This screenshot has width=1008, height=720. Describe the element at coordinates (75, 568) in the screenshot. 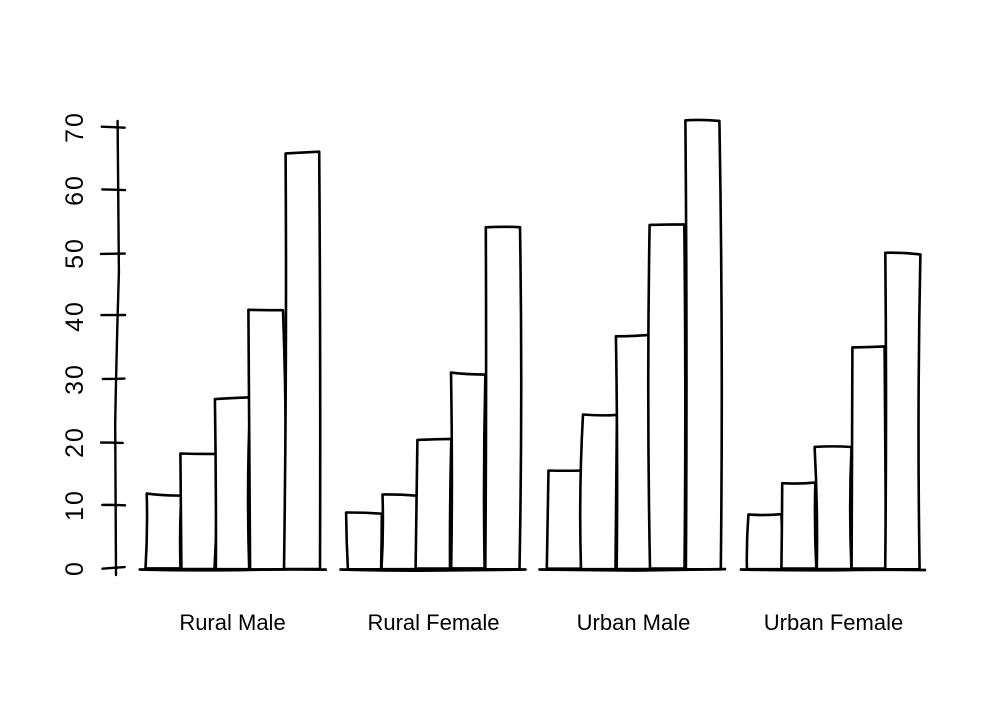

I see `y-tick-label: 0` at that location.